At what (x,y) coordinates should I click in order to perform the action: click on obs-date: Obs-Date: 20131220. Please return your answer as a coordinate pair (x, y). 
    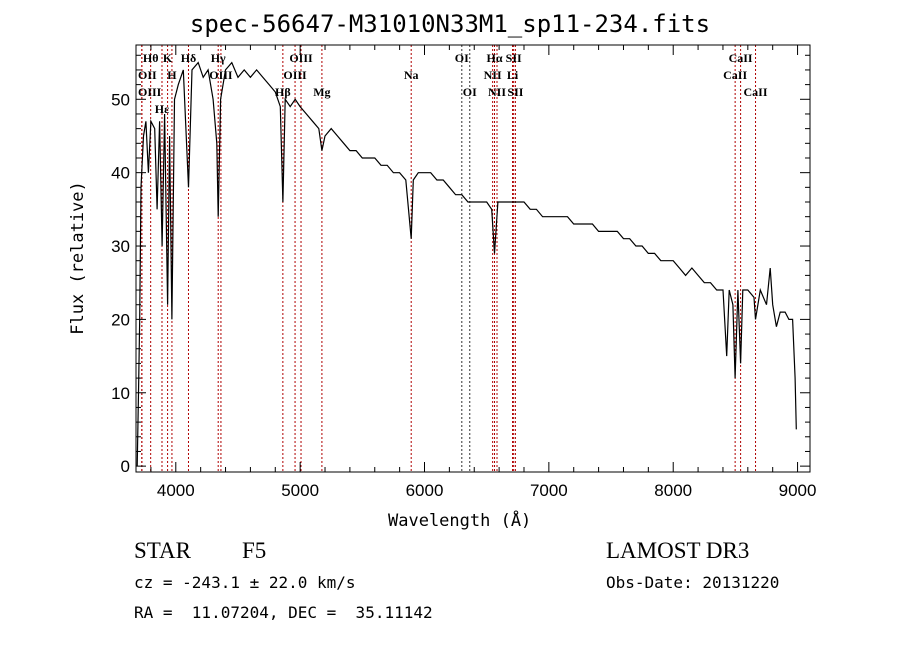
    Looking at the image, I should click on (693, 582).